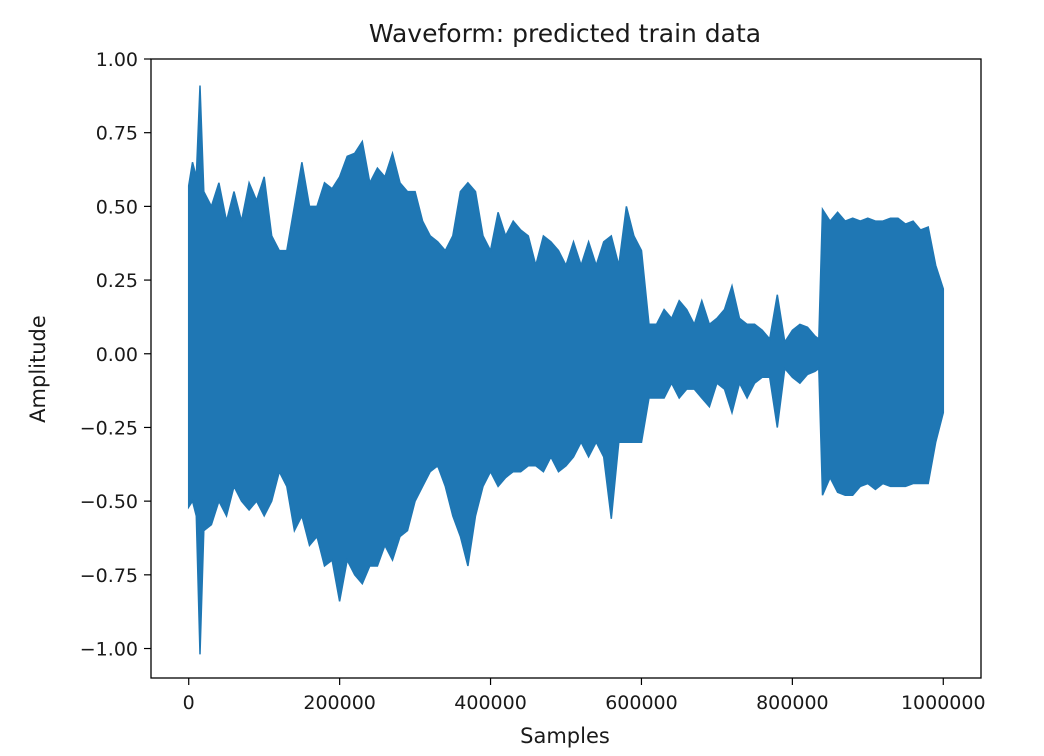 The width and height of the screenshot is (1044, 756). What do you see at coordinates (189, 703) in the screenshot?
I see `x-tick-label: 0` at bounding box center [189, 703].